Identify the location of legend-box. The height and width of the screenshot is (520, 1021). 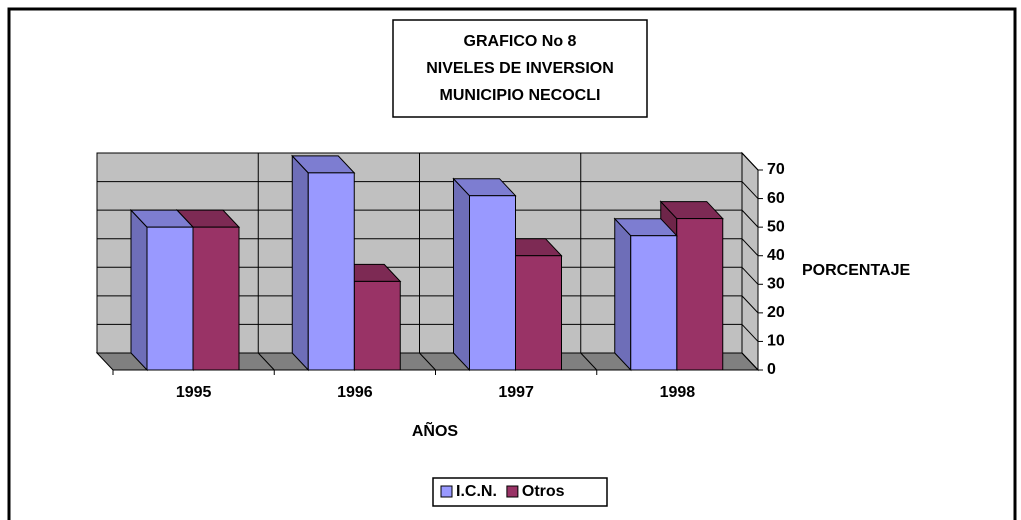
(520, 492).